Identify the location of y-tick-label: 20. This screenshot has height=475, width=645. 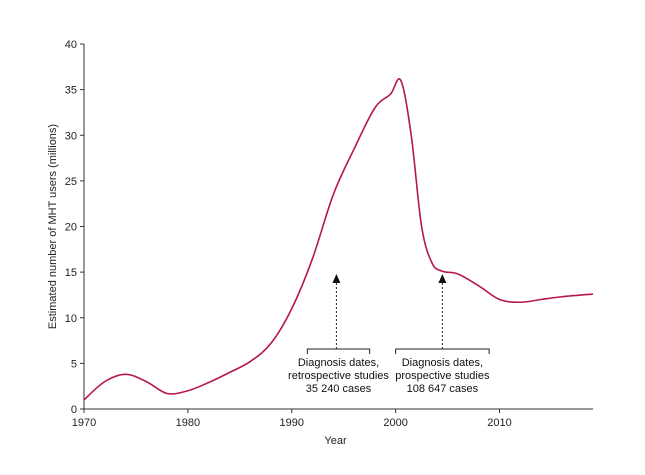
(71, 228).